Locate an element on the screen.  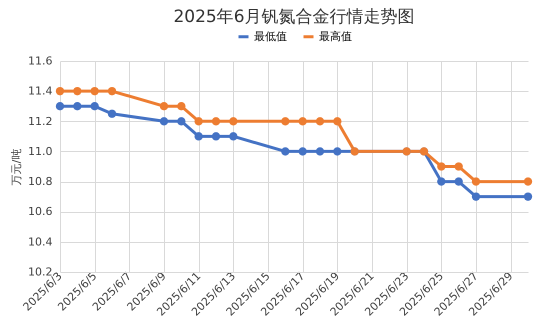
y-tick-label: 11.0 is located at coordinates (40, 151).